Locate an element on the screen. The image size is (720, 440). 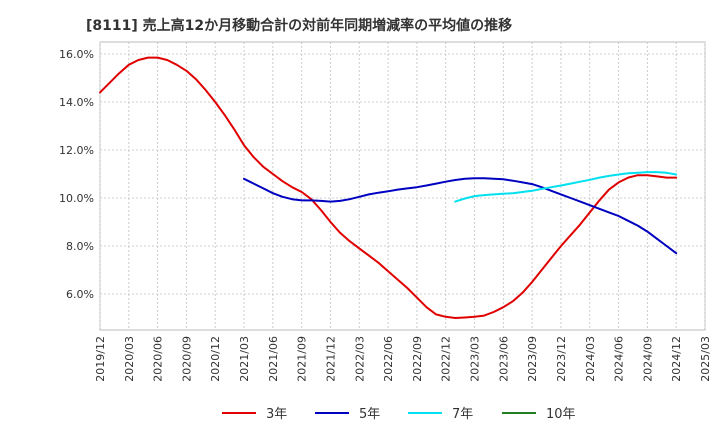
x-tick-label: 2021/12 is located at coordinates (330, 359).